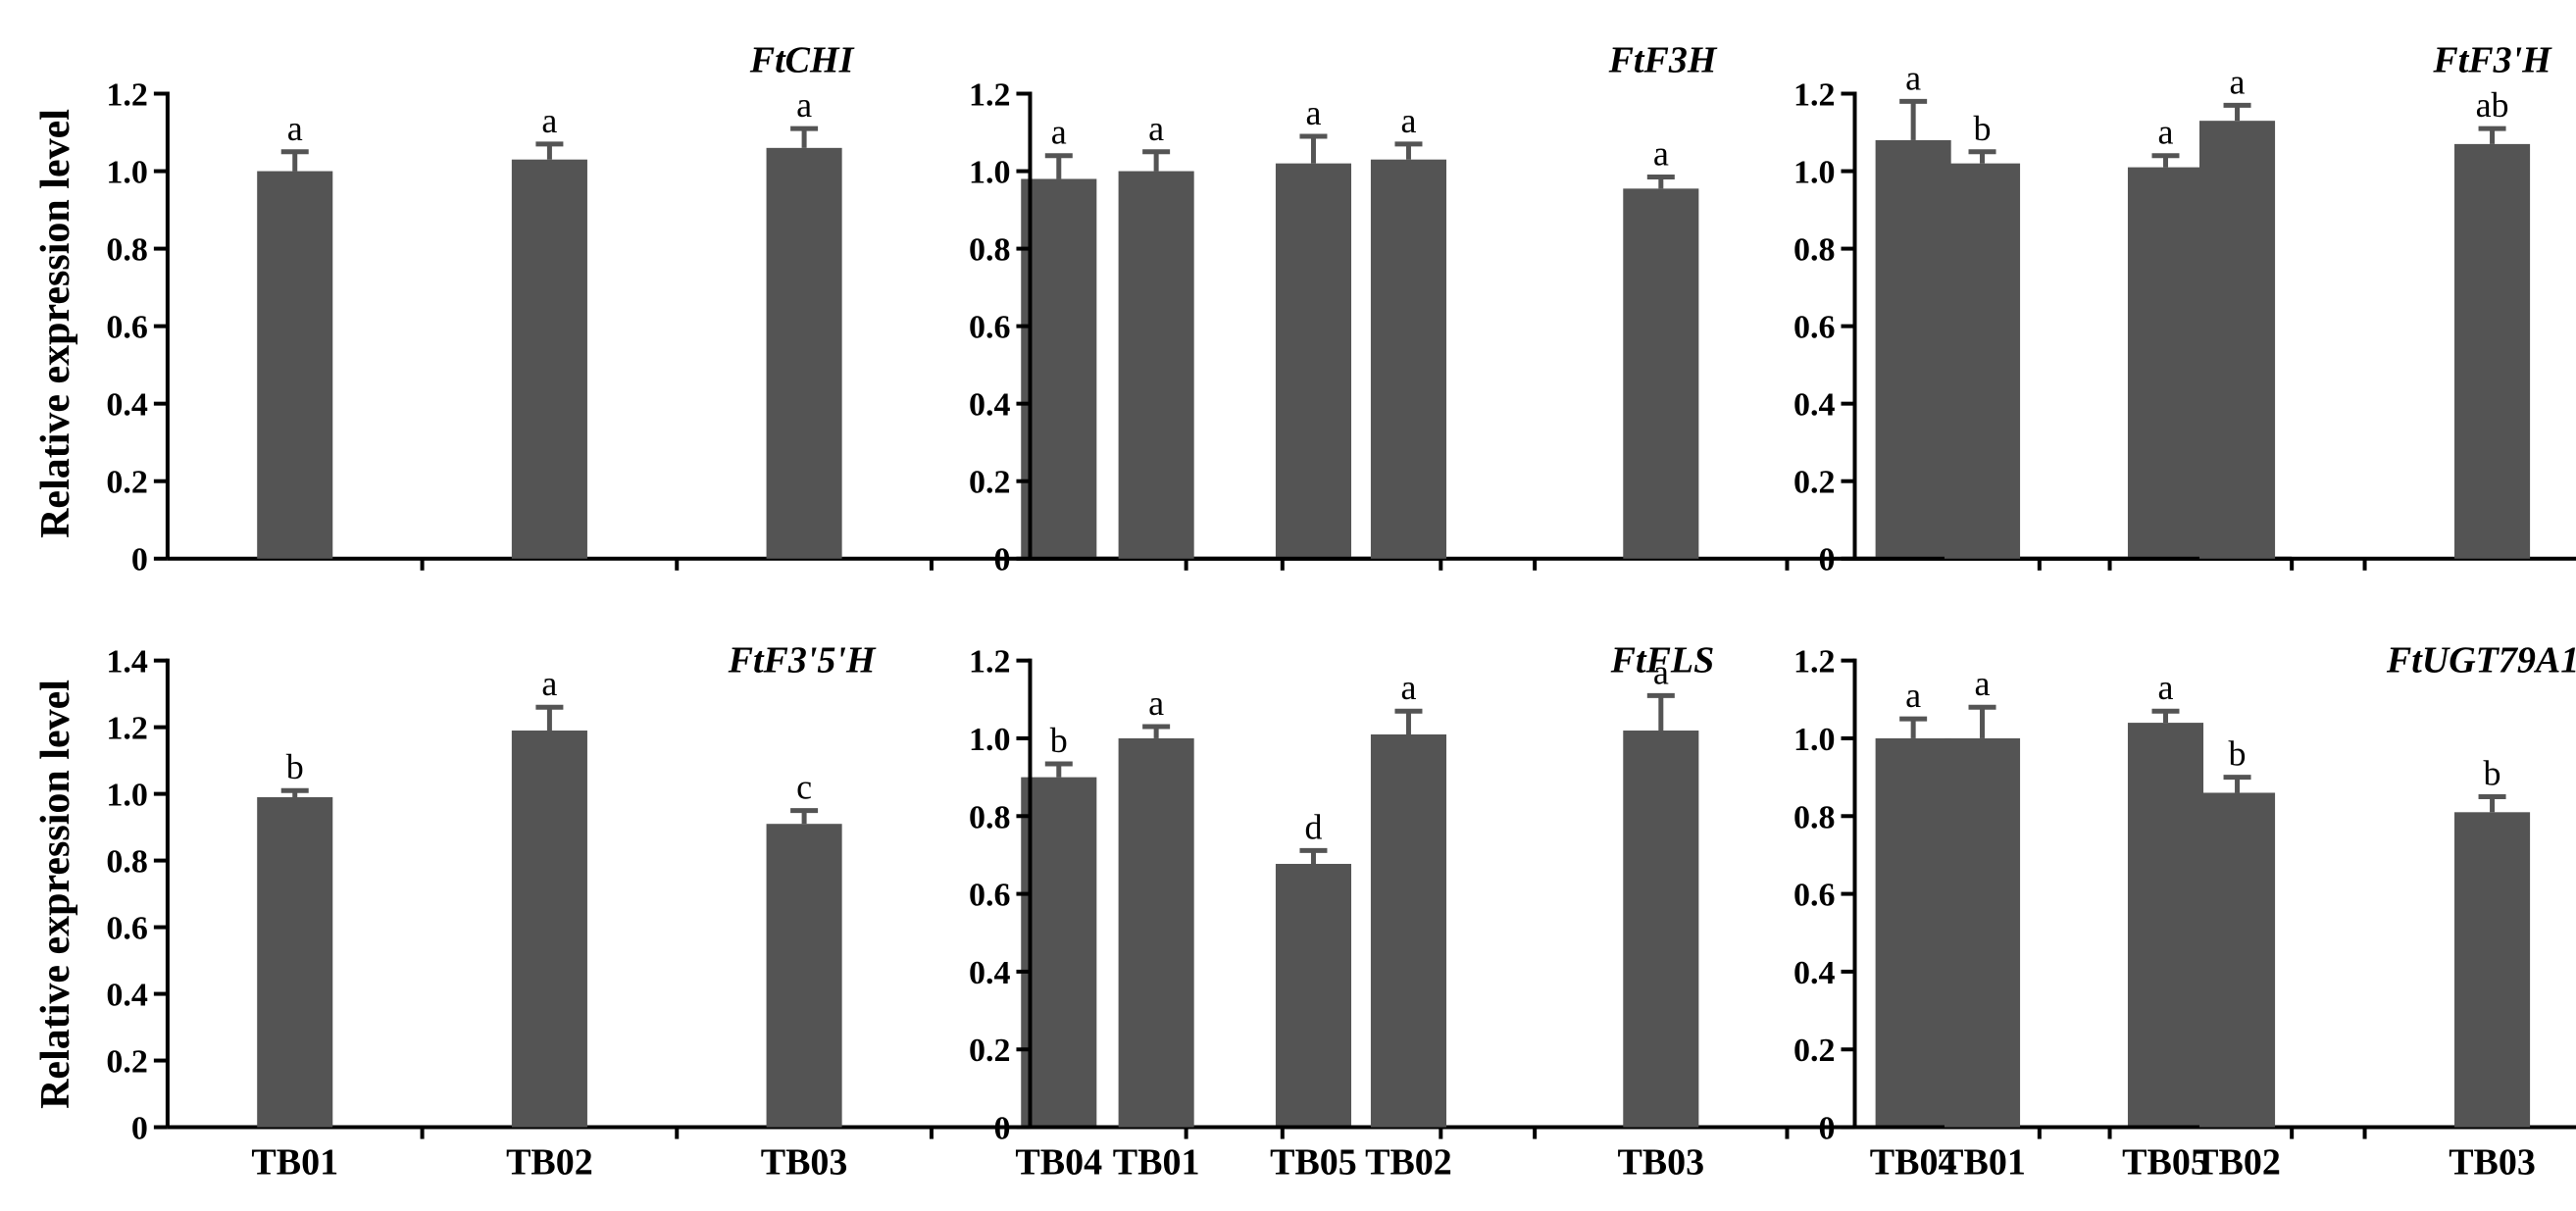 This screenshot has height=1211, width=2576. I want to click on x-category-label: TB04, so click(1914, 1163).